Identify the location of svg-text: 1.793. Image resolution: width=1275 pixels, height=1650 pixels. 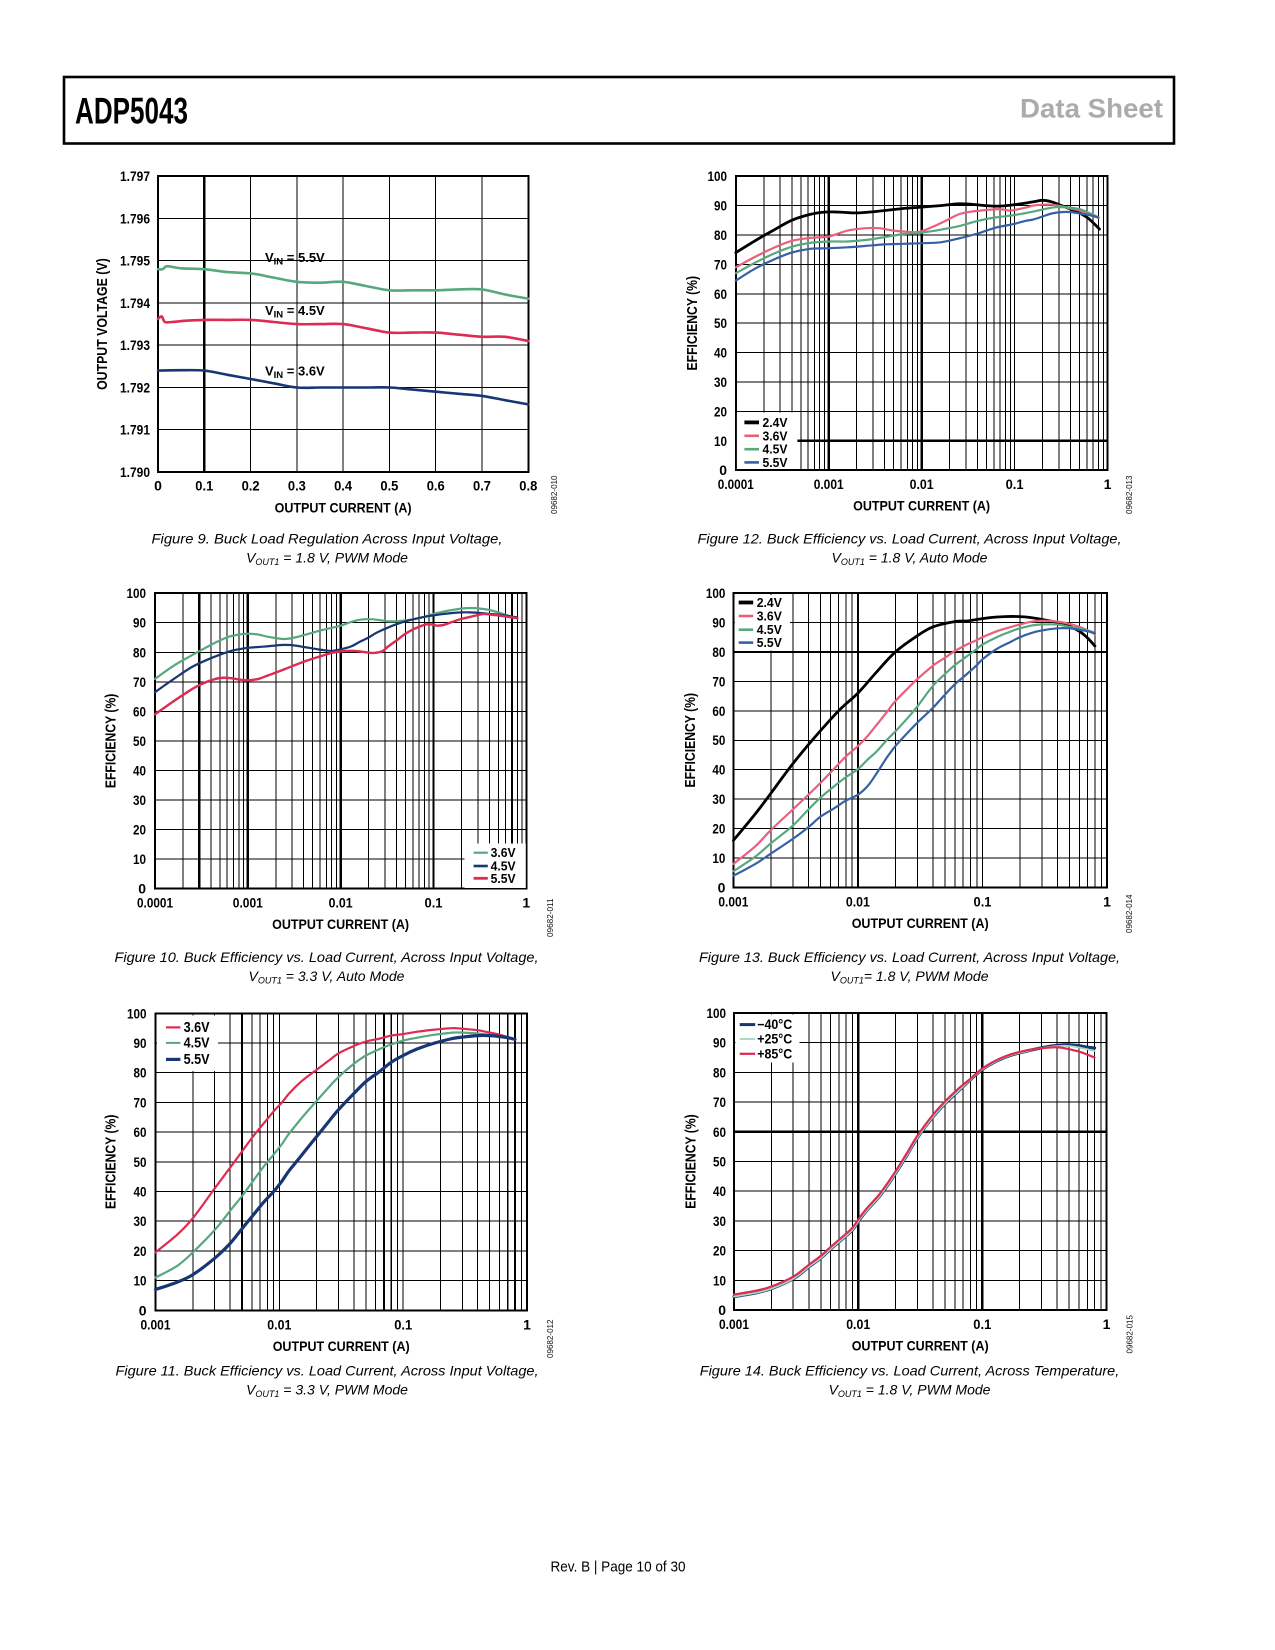
(135, 345).